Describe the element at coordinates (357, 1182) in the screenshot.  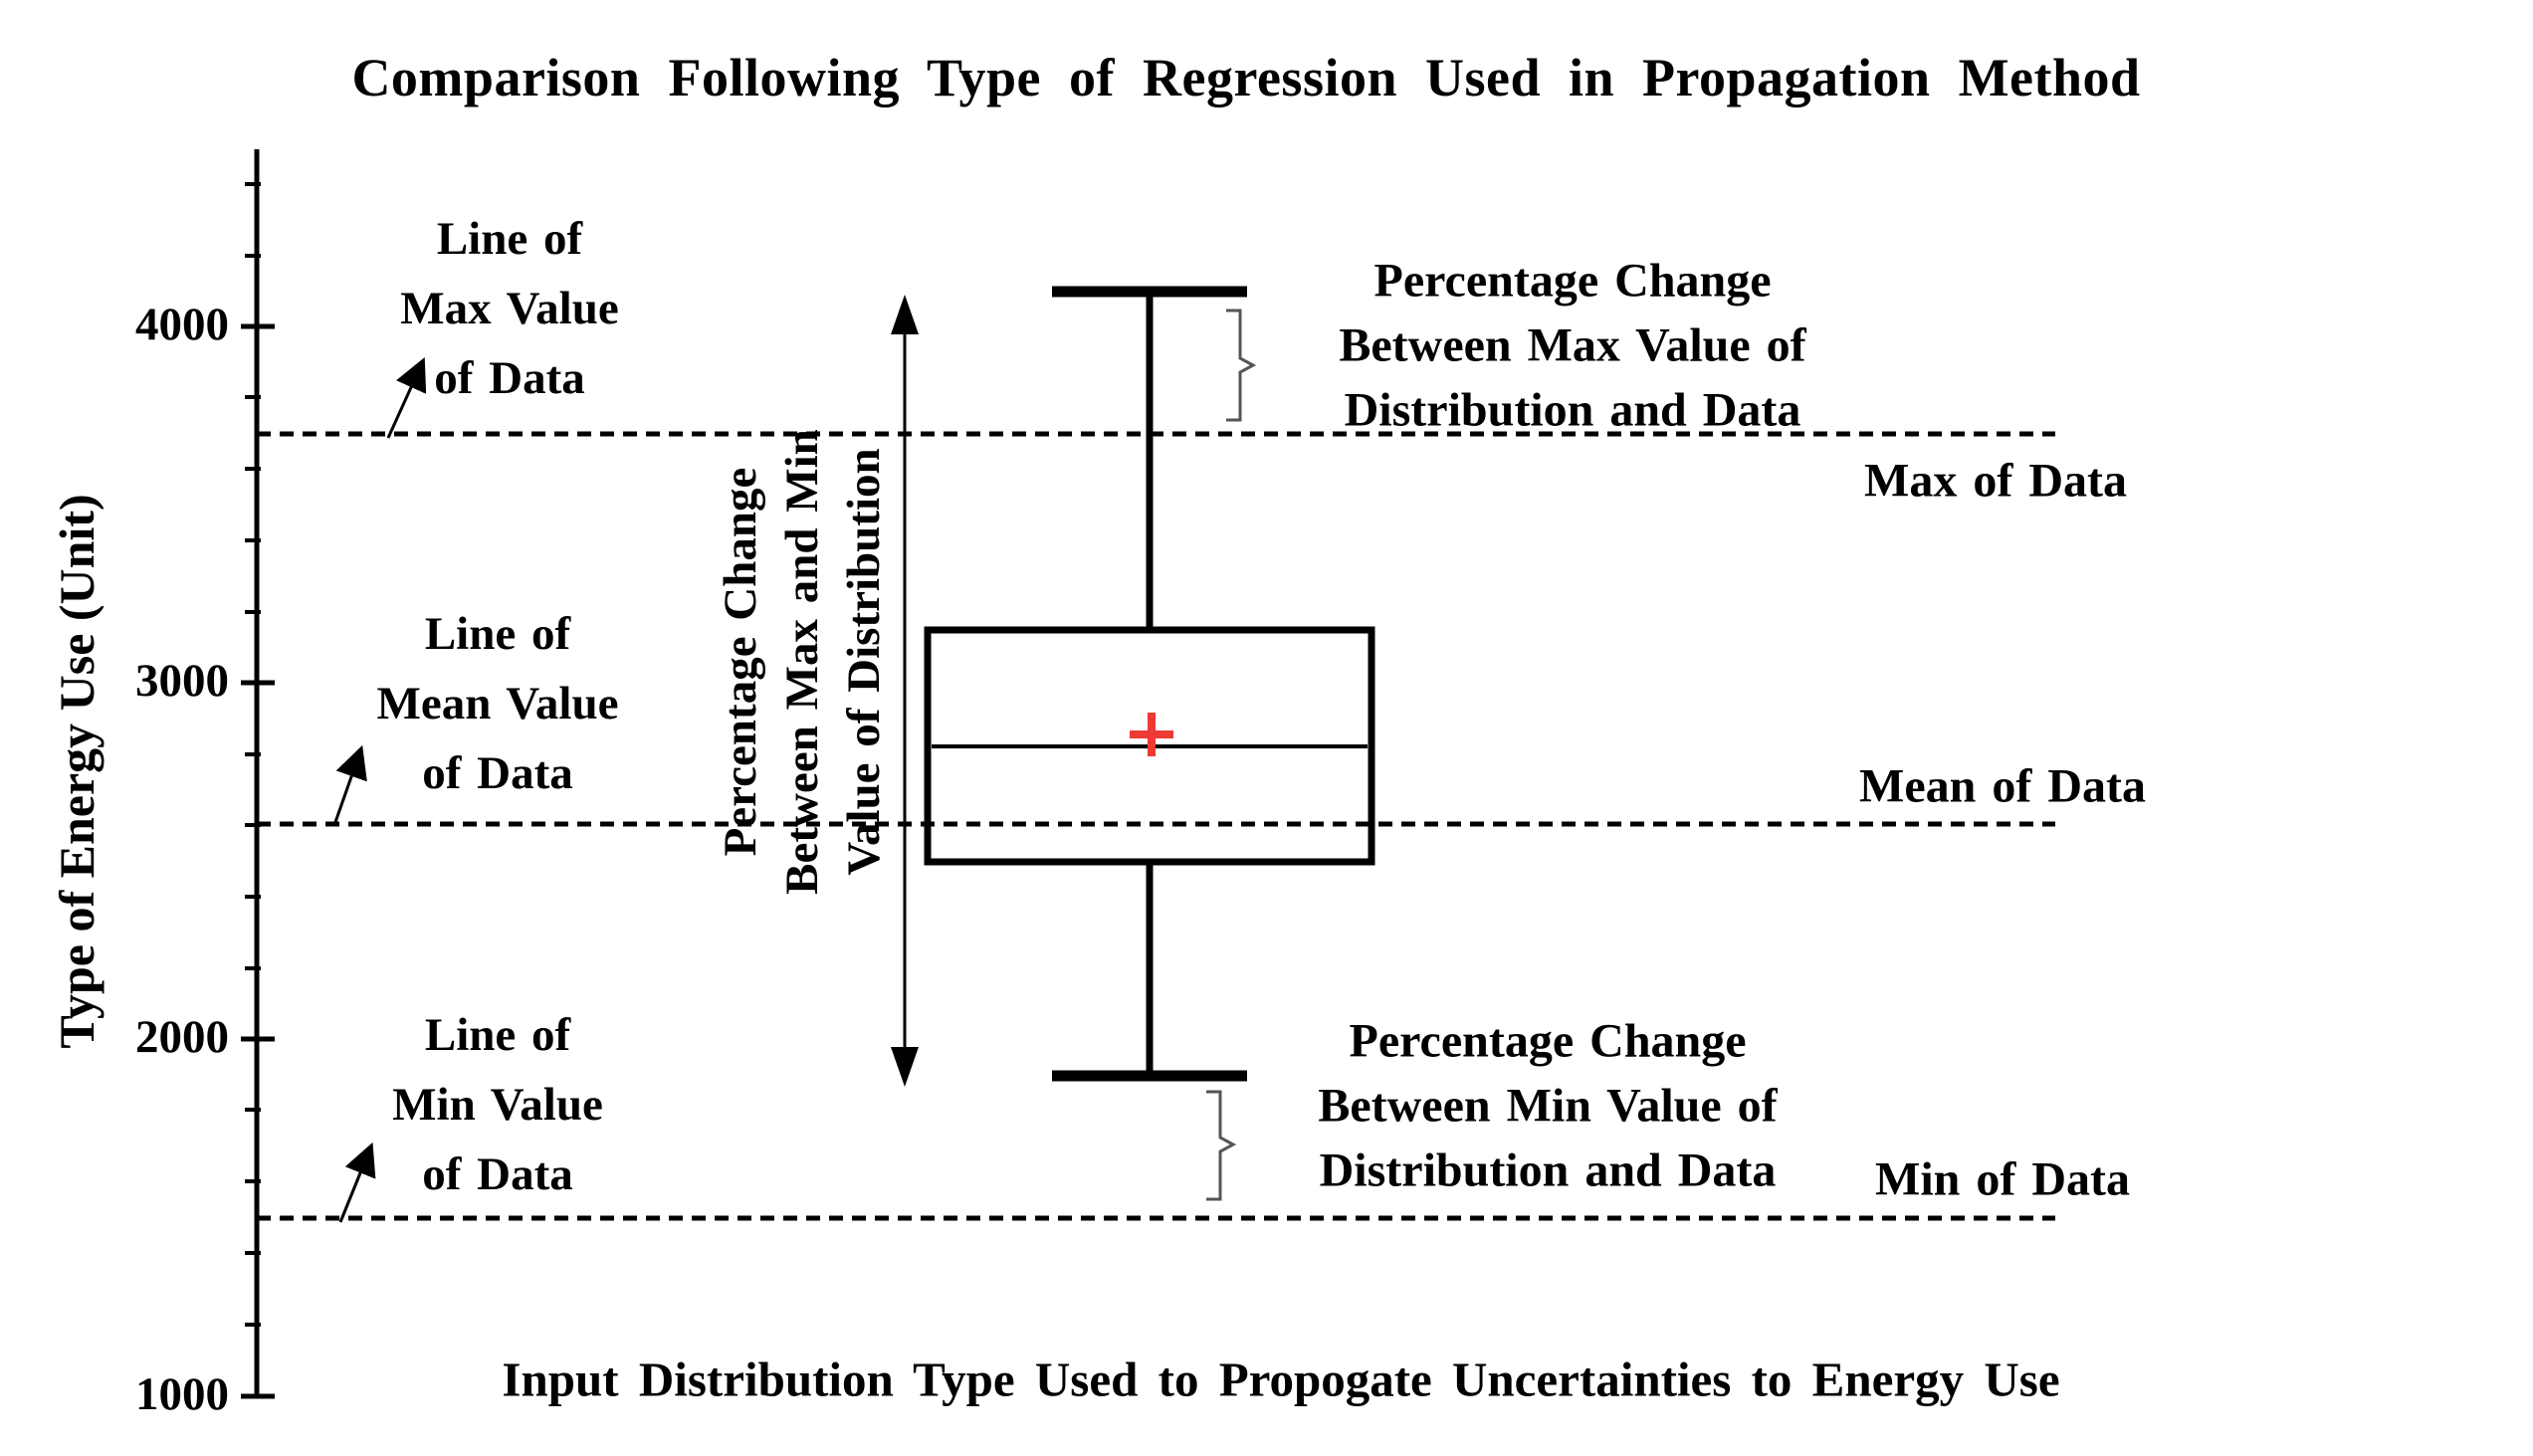
I see `min-annotation-arrow` at that location.